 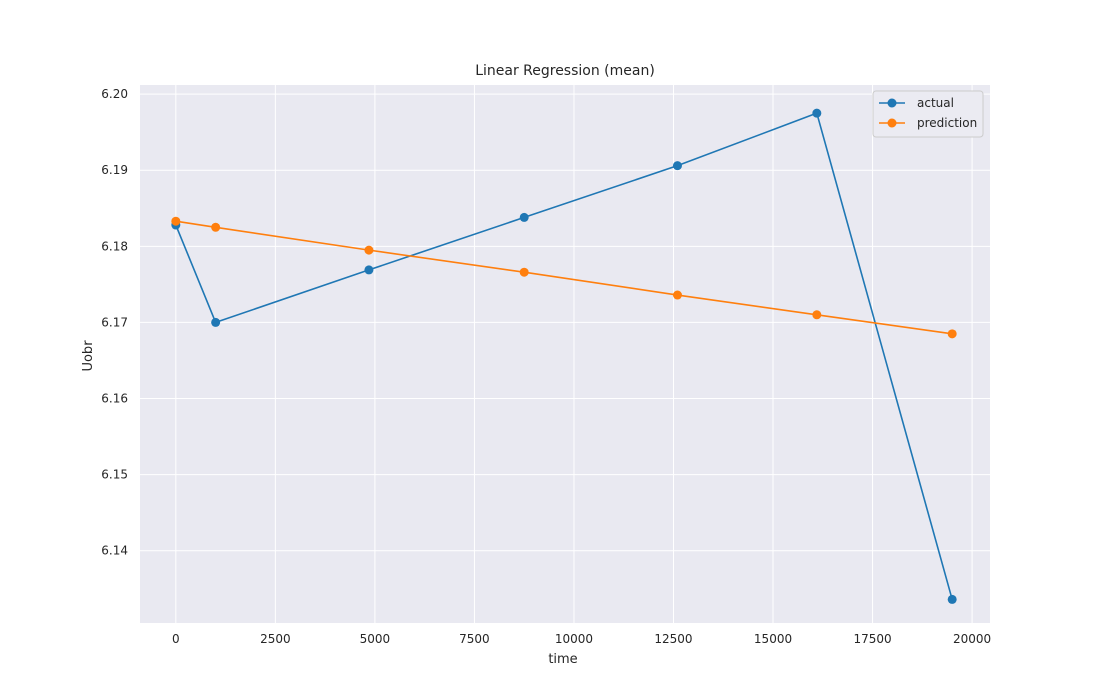 I want to click on y-tick-label: 6.14, so click(x=114, y=551).